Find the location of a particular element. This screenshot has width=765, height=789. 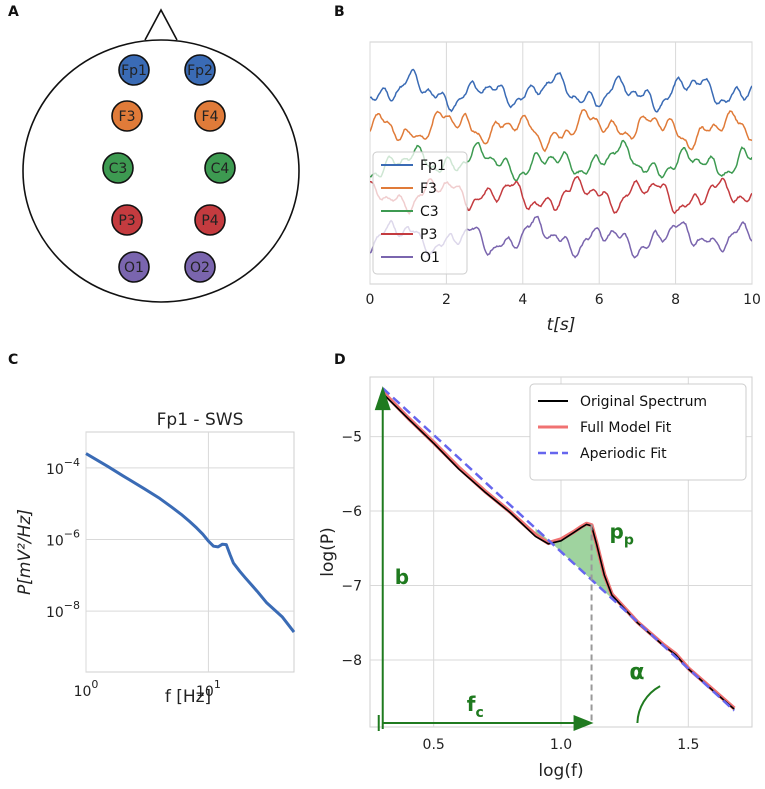

ytick-label: −7 is located at coordinates (351, 587).